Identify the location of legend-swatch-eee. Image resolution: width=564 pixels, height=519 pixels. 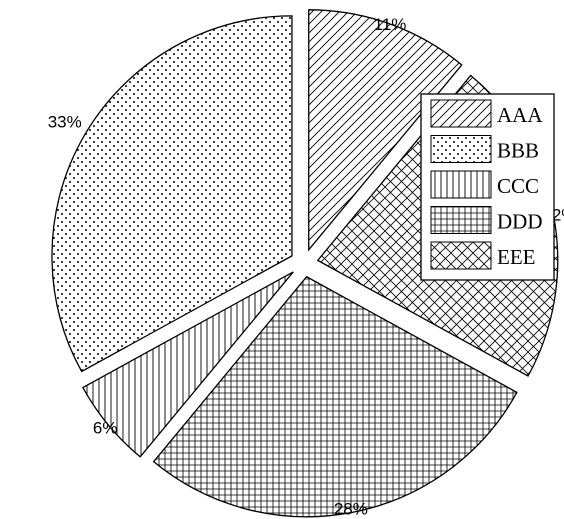
(461, 255).